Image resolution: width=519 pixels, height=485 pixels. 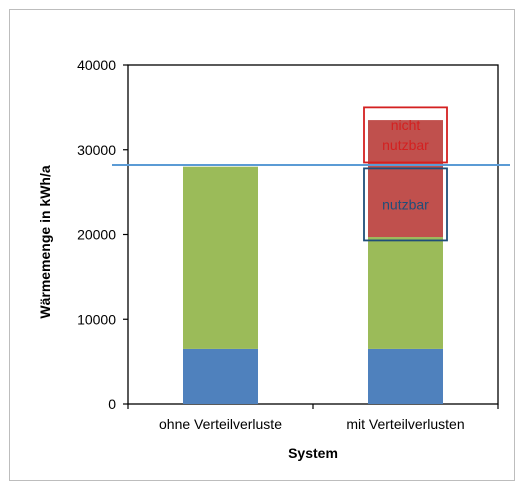 I want to click on x-axis-label: System, so click(x=313, y=453).